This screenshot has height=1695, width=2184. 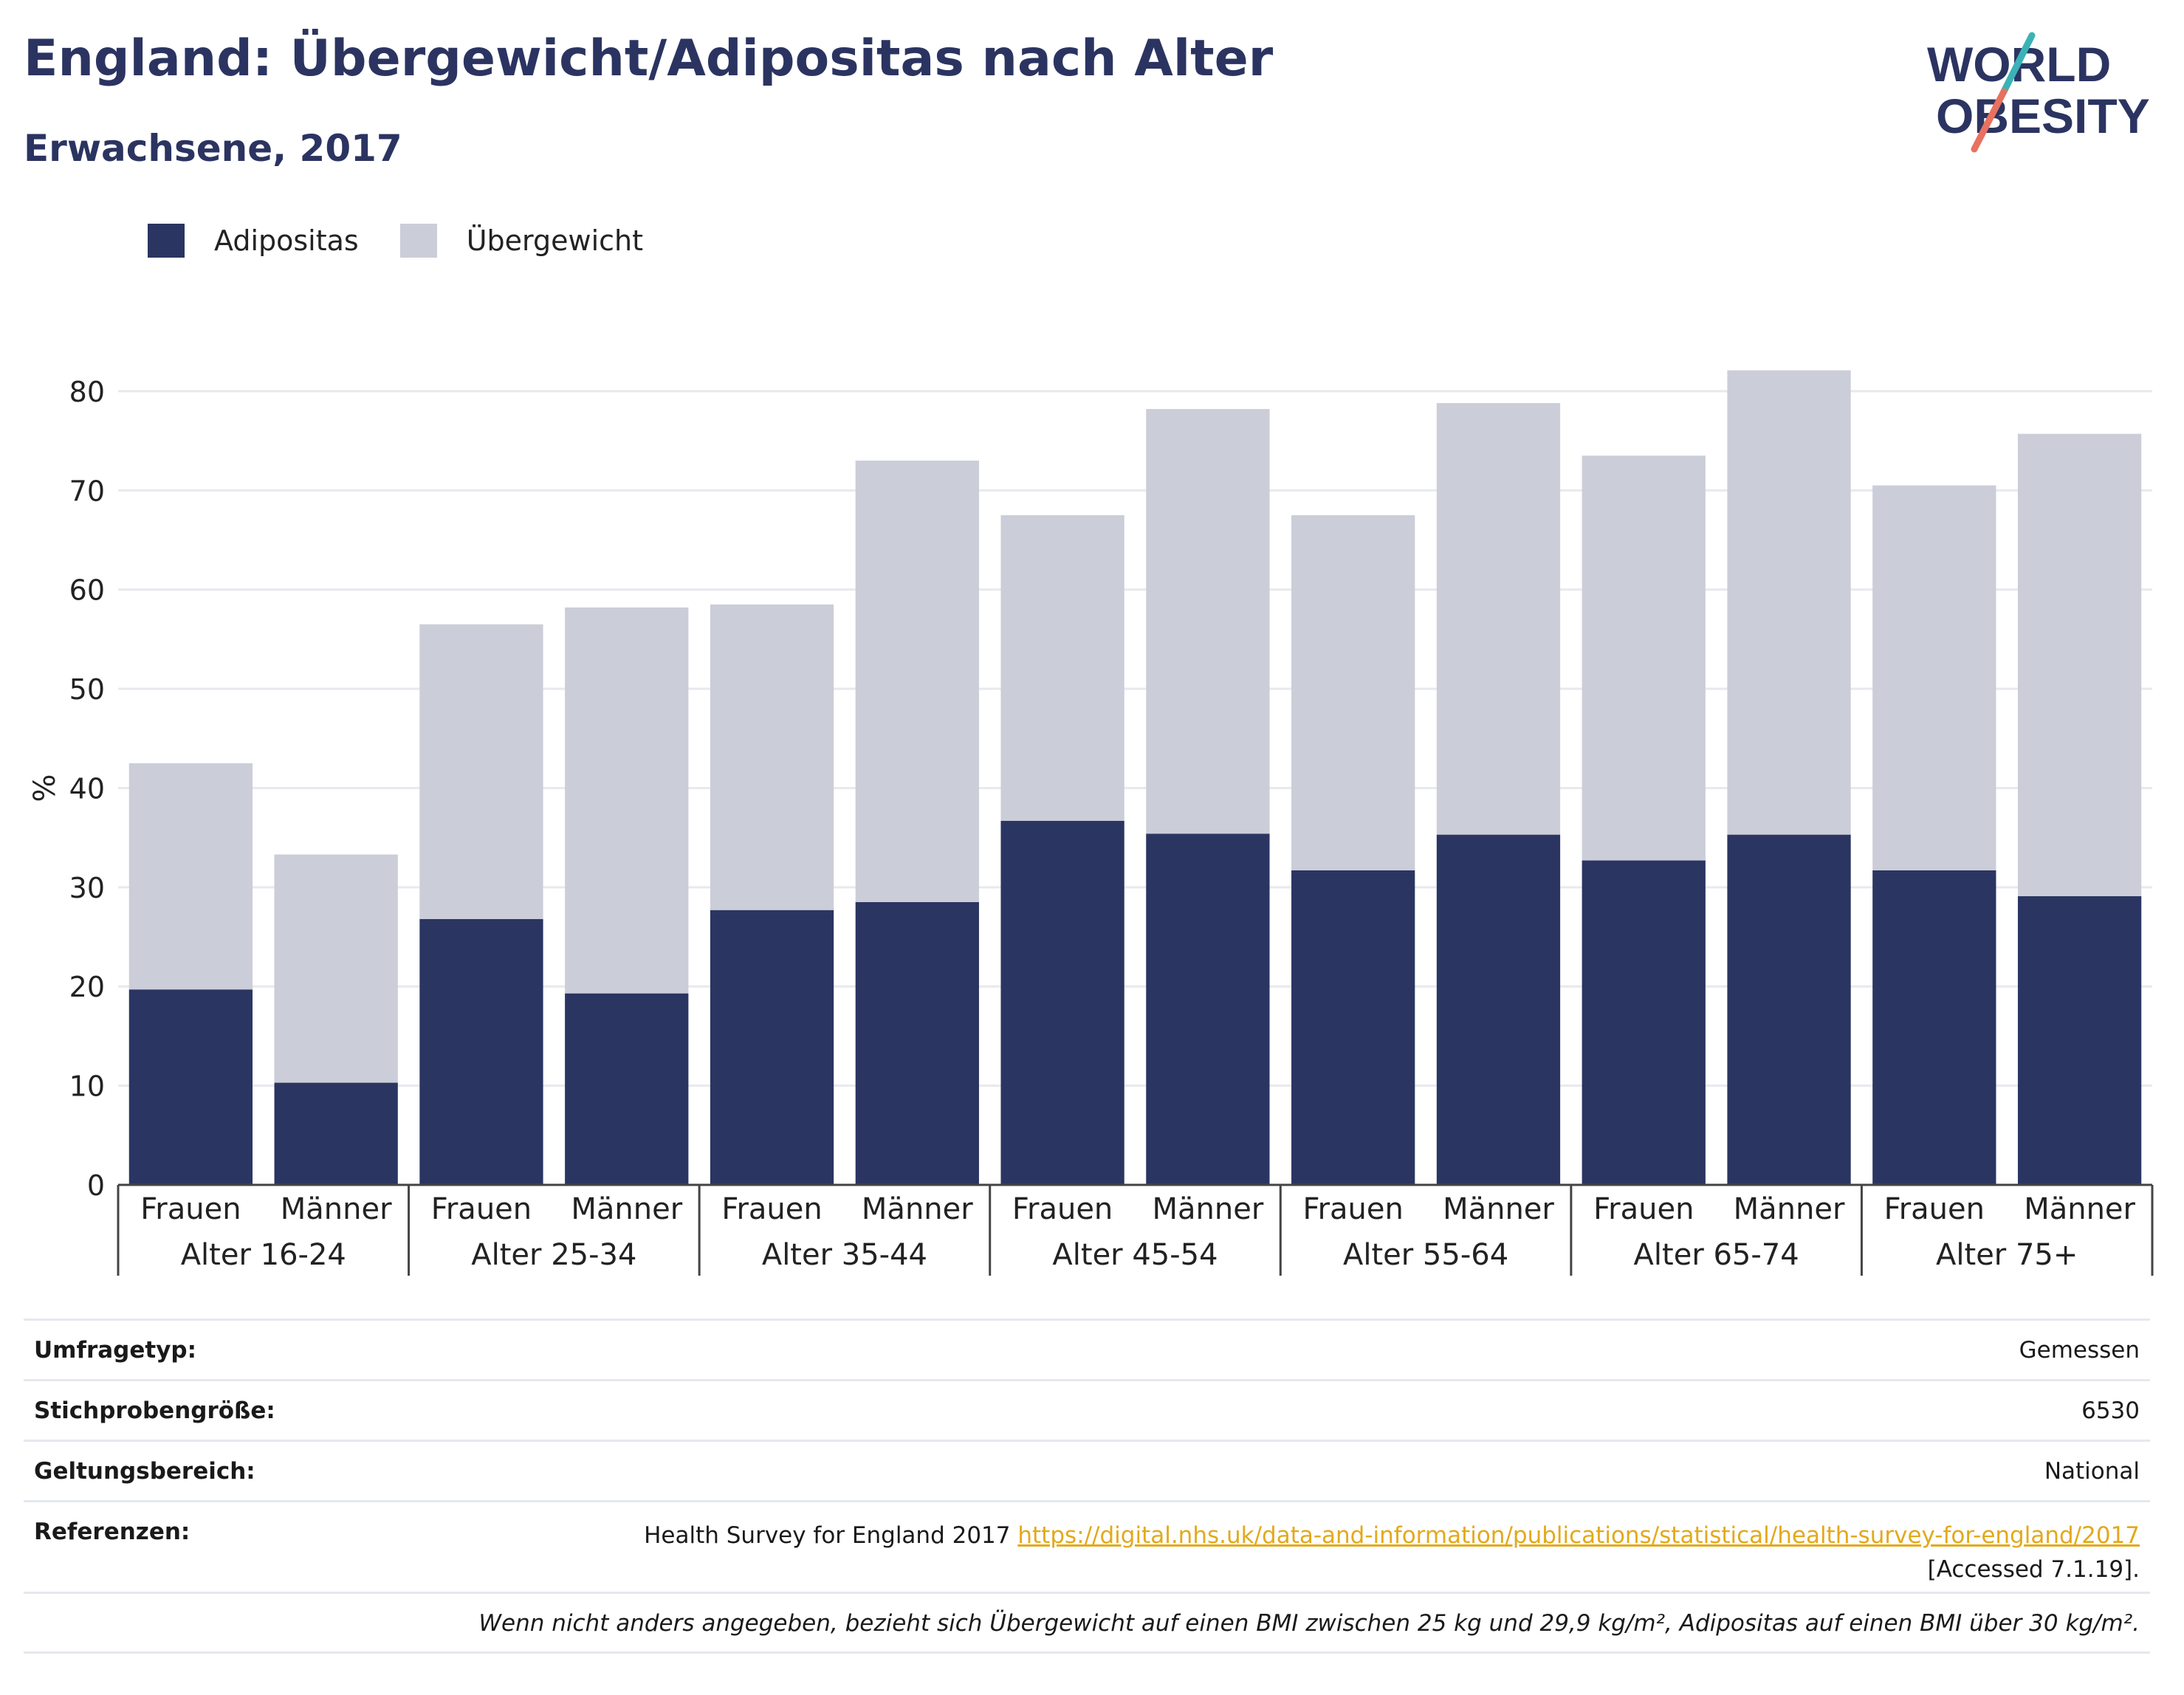 I want to click on page-subtitle: Erwachsene, 2017, so click(x=213, y=148).